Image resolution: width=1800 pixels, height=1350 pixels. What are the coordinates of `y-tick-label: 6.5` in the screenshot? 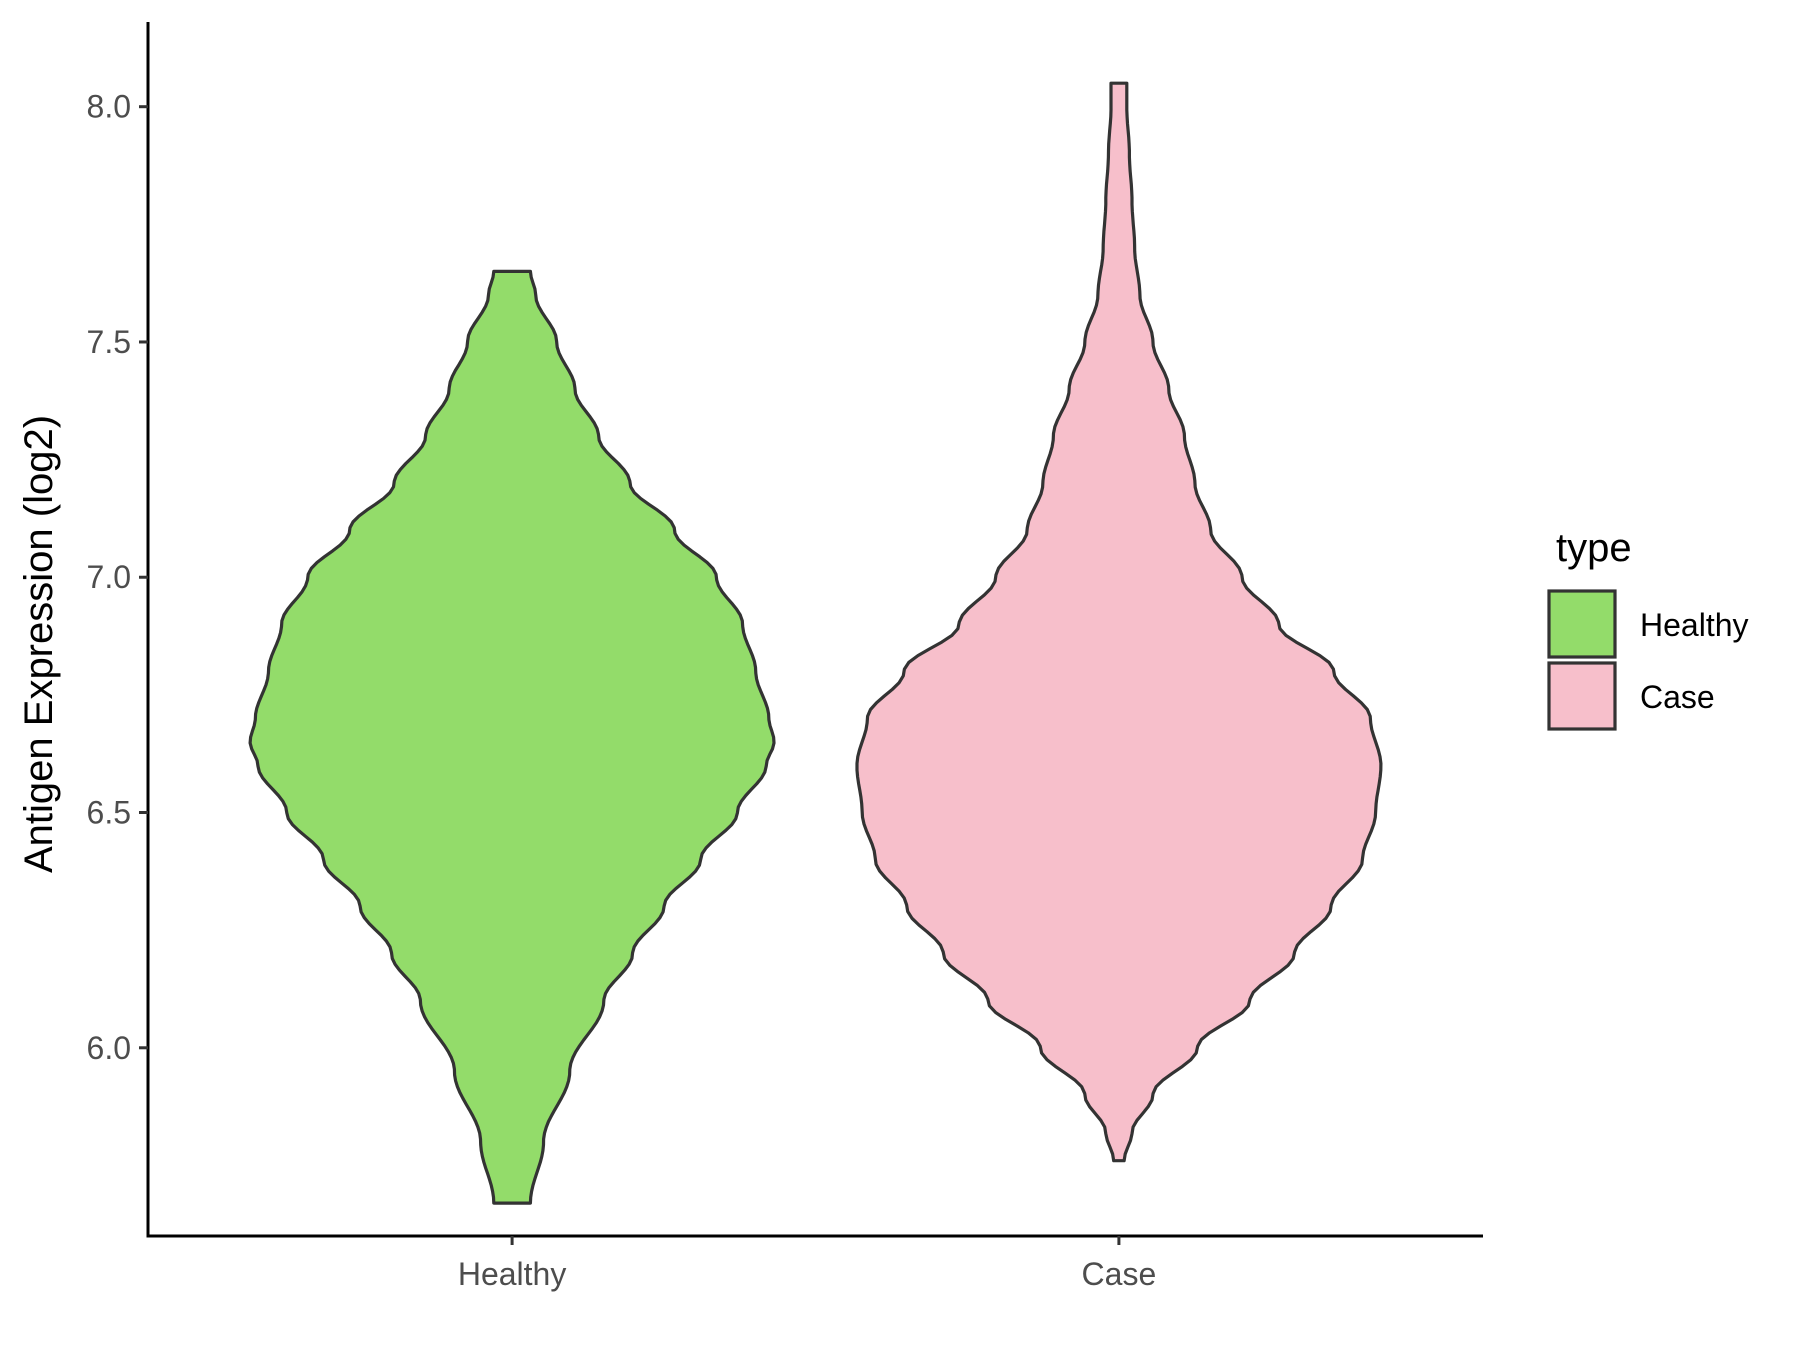 It's located at (109, 813).